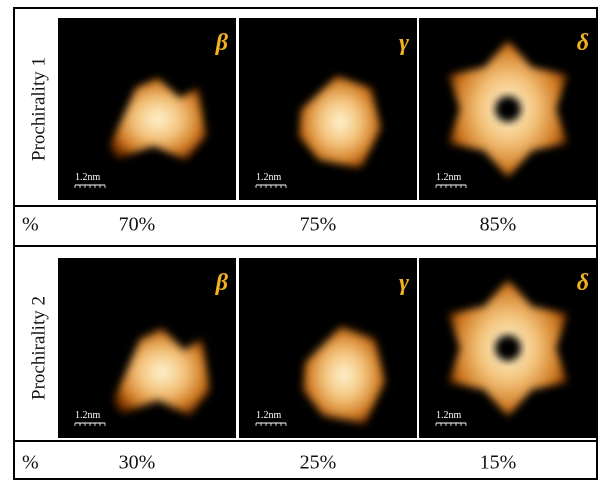  I want to click on percent-value: 85%, so click(498, 225).